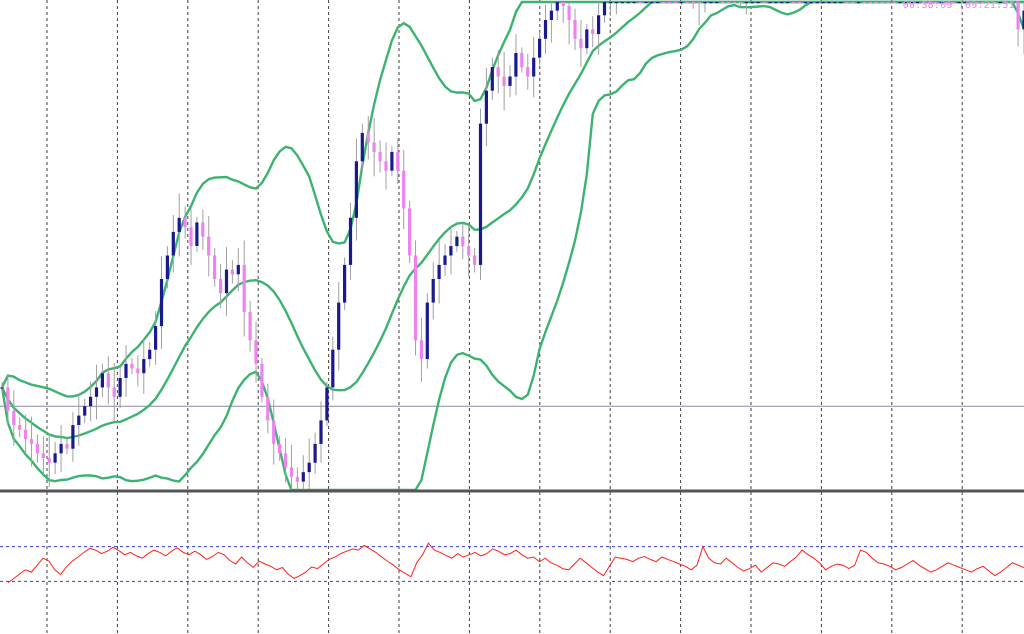  I want to click on oscillator-pane, so click(512, 563).